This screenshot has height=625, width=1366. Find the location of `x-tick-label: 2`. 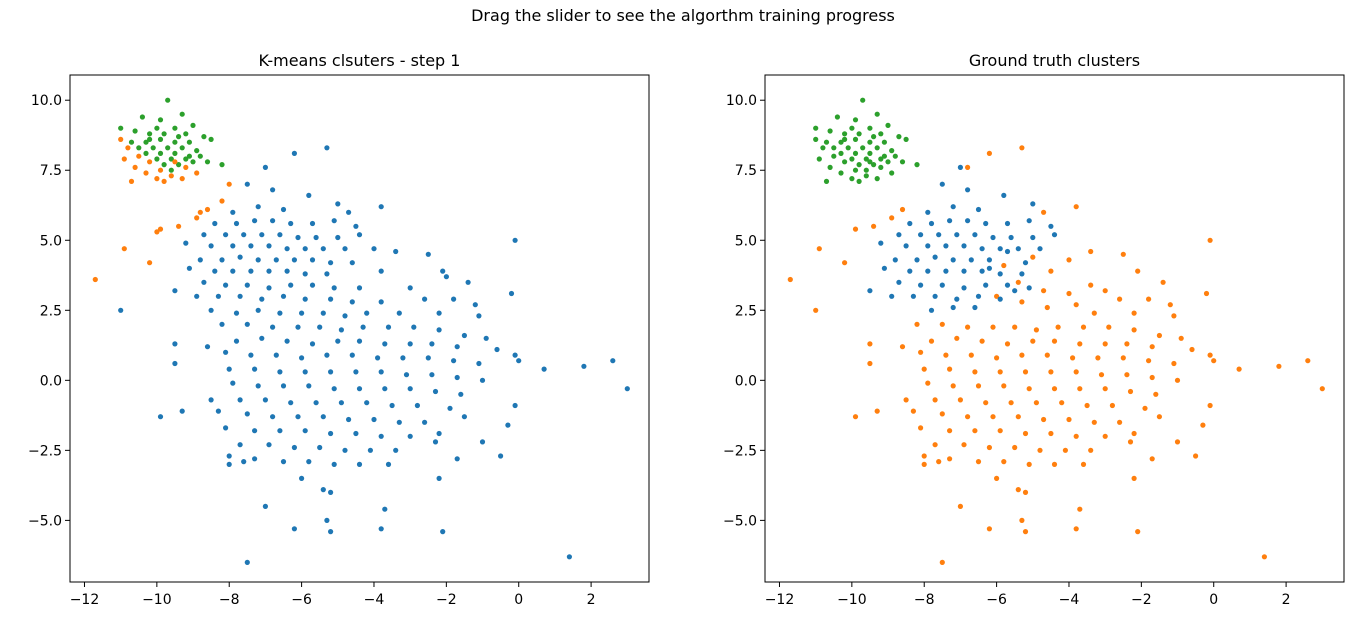

x-tick-label: 2 is located at coordinates (1286, 600).